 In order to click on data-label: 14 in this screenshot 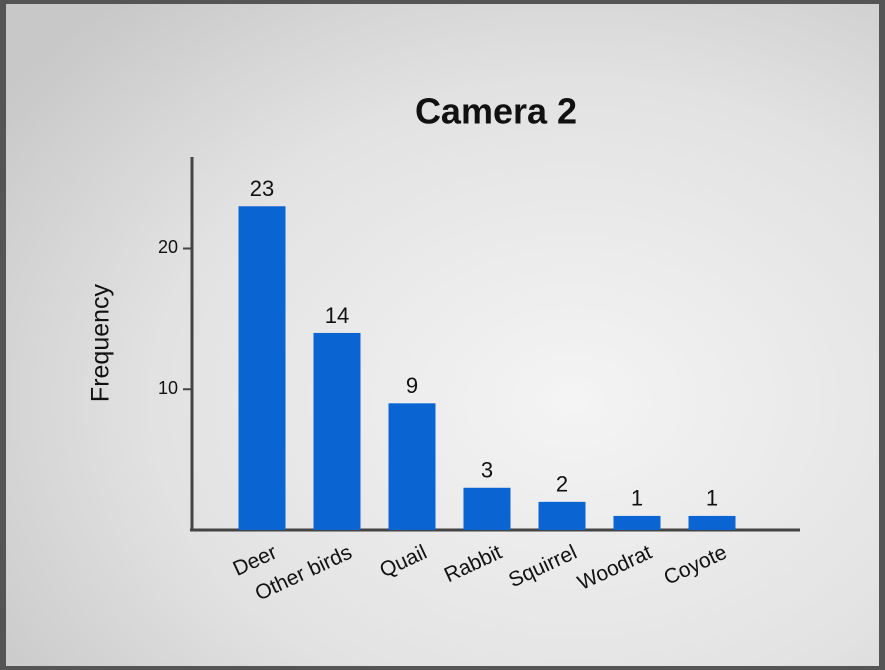, I will do `click(337, 315)`.